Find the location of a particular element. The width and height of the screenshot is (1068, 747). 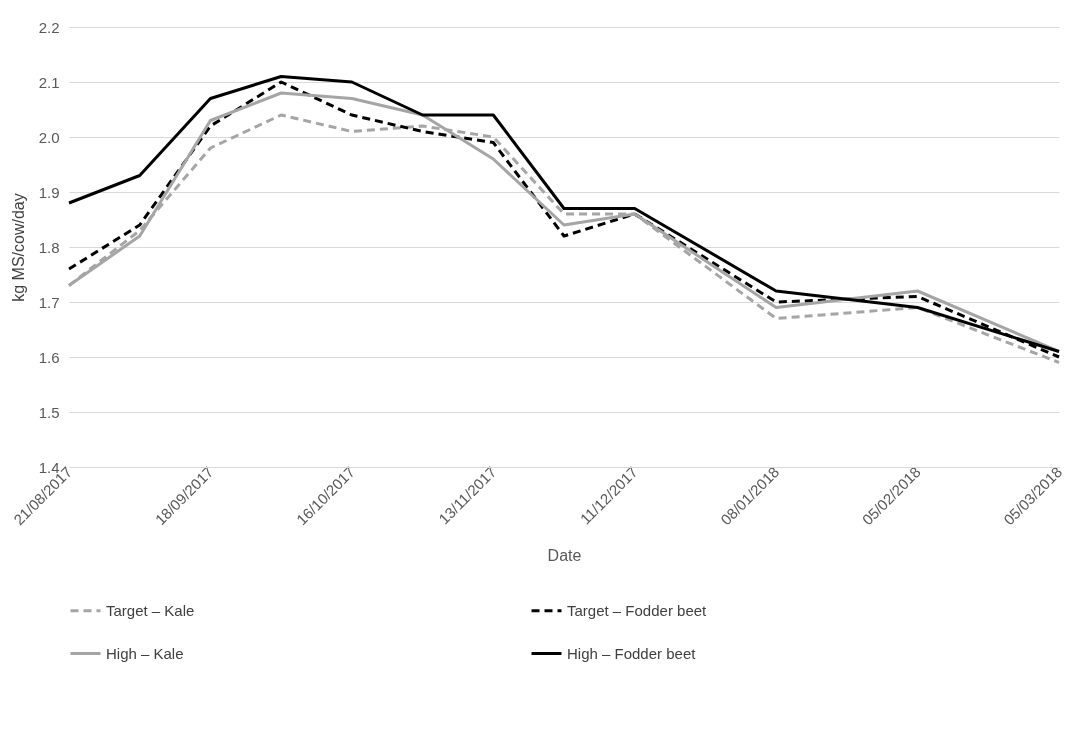

y-tick-label: 2.0 is located at coordinates (49, 137).